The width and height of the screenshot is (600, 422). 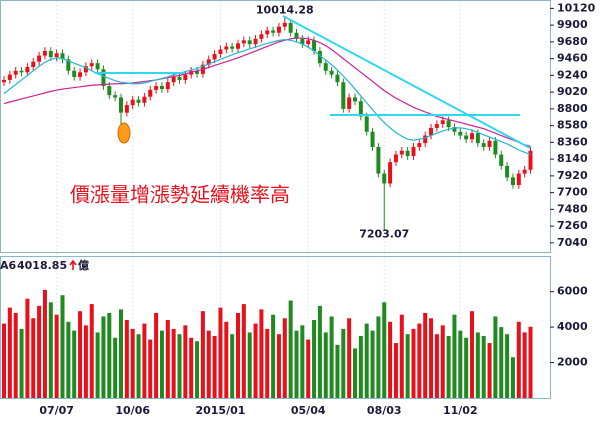 I want to click on y-tick-label: 9680, so click(x=572, y=41).